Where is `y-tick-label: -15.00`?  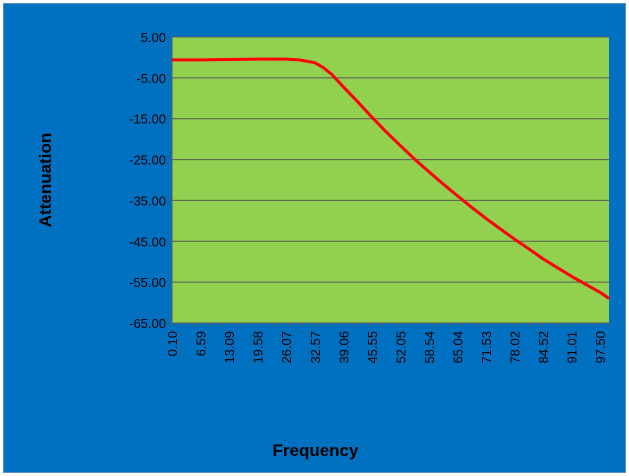 y-tick-label: -15.00 is located at coordinates (147, 119).